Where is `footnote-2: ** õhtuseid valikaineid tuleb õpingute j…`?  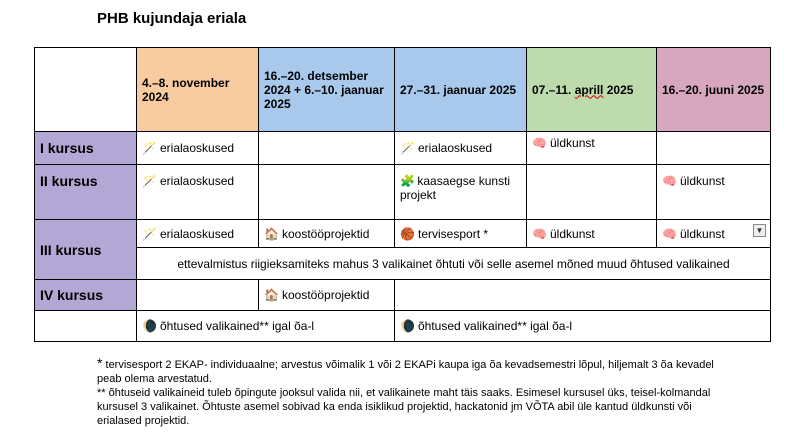 footnote-2: ** õhtuseid valikaineid tuleb õpingute j… is located at coordinates (404, 407).